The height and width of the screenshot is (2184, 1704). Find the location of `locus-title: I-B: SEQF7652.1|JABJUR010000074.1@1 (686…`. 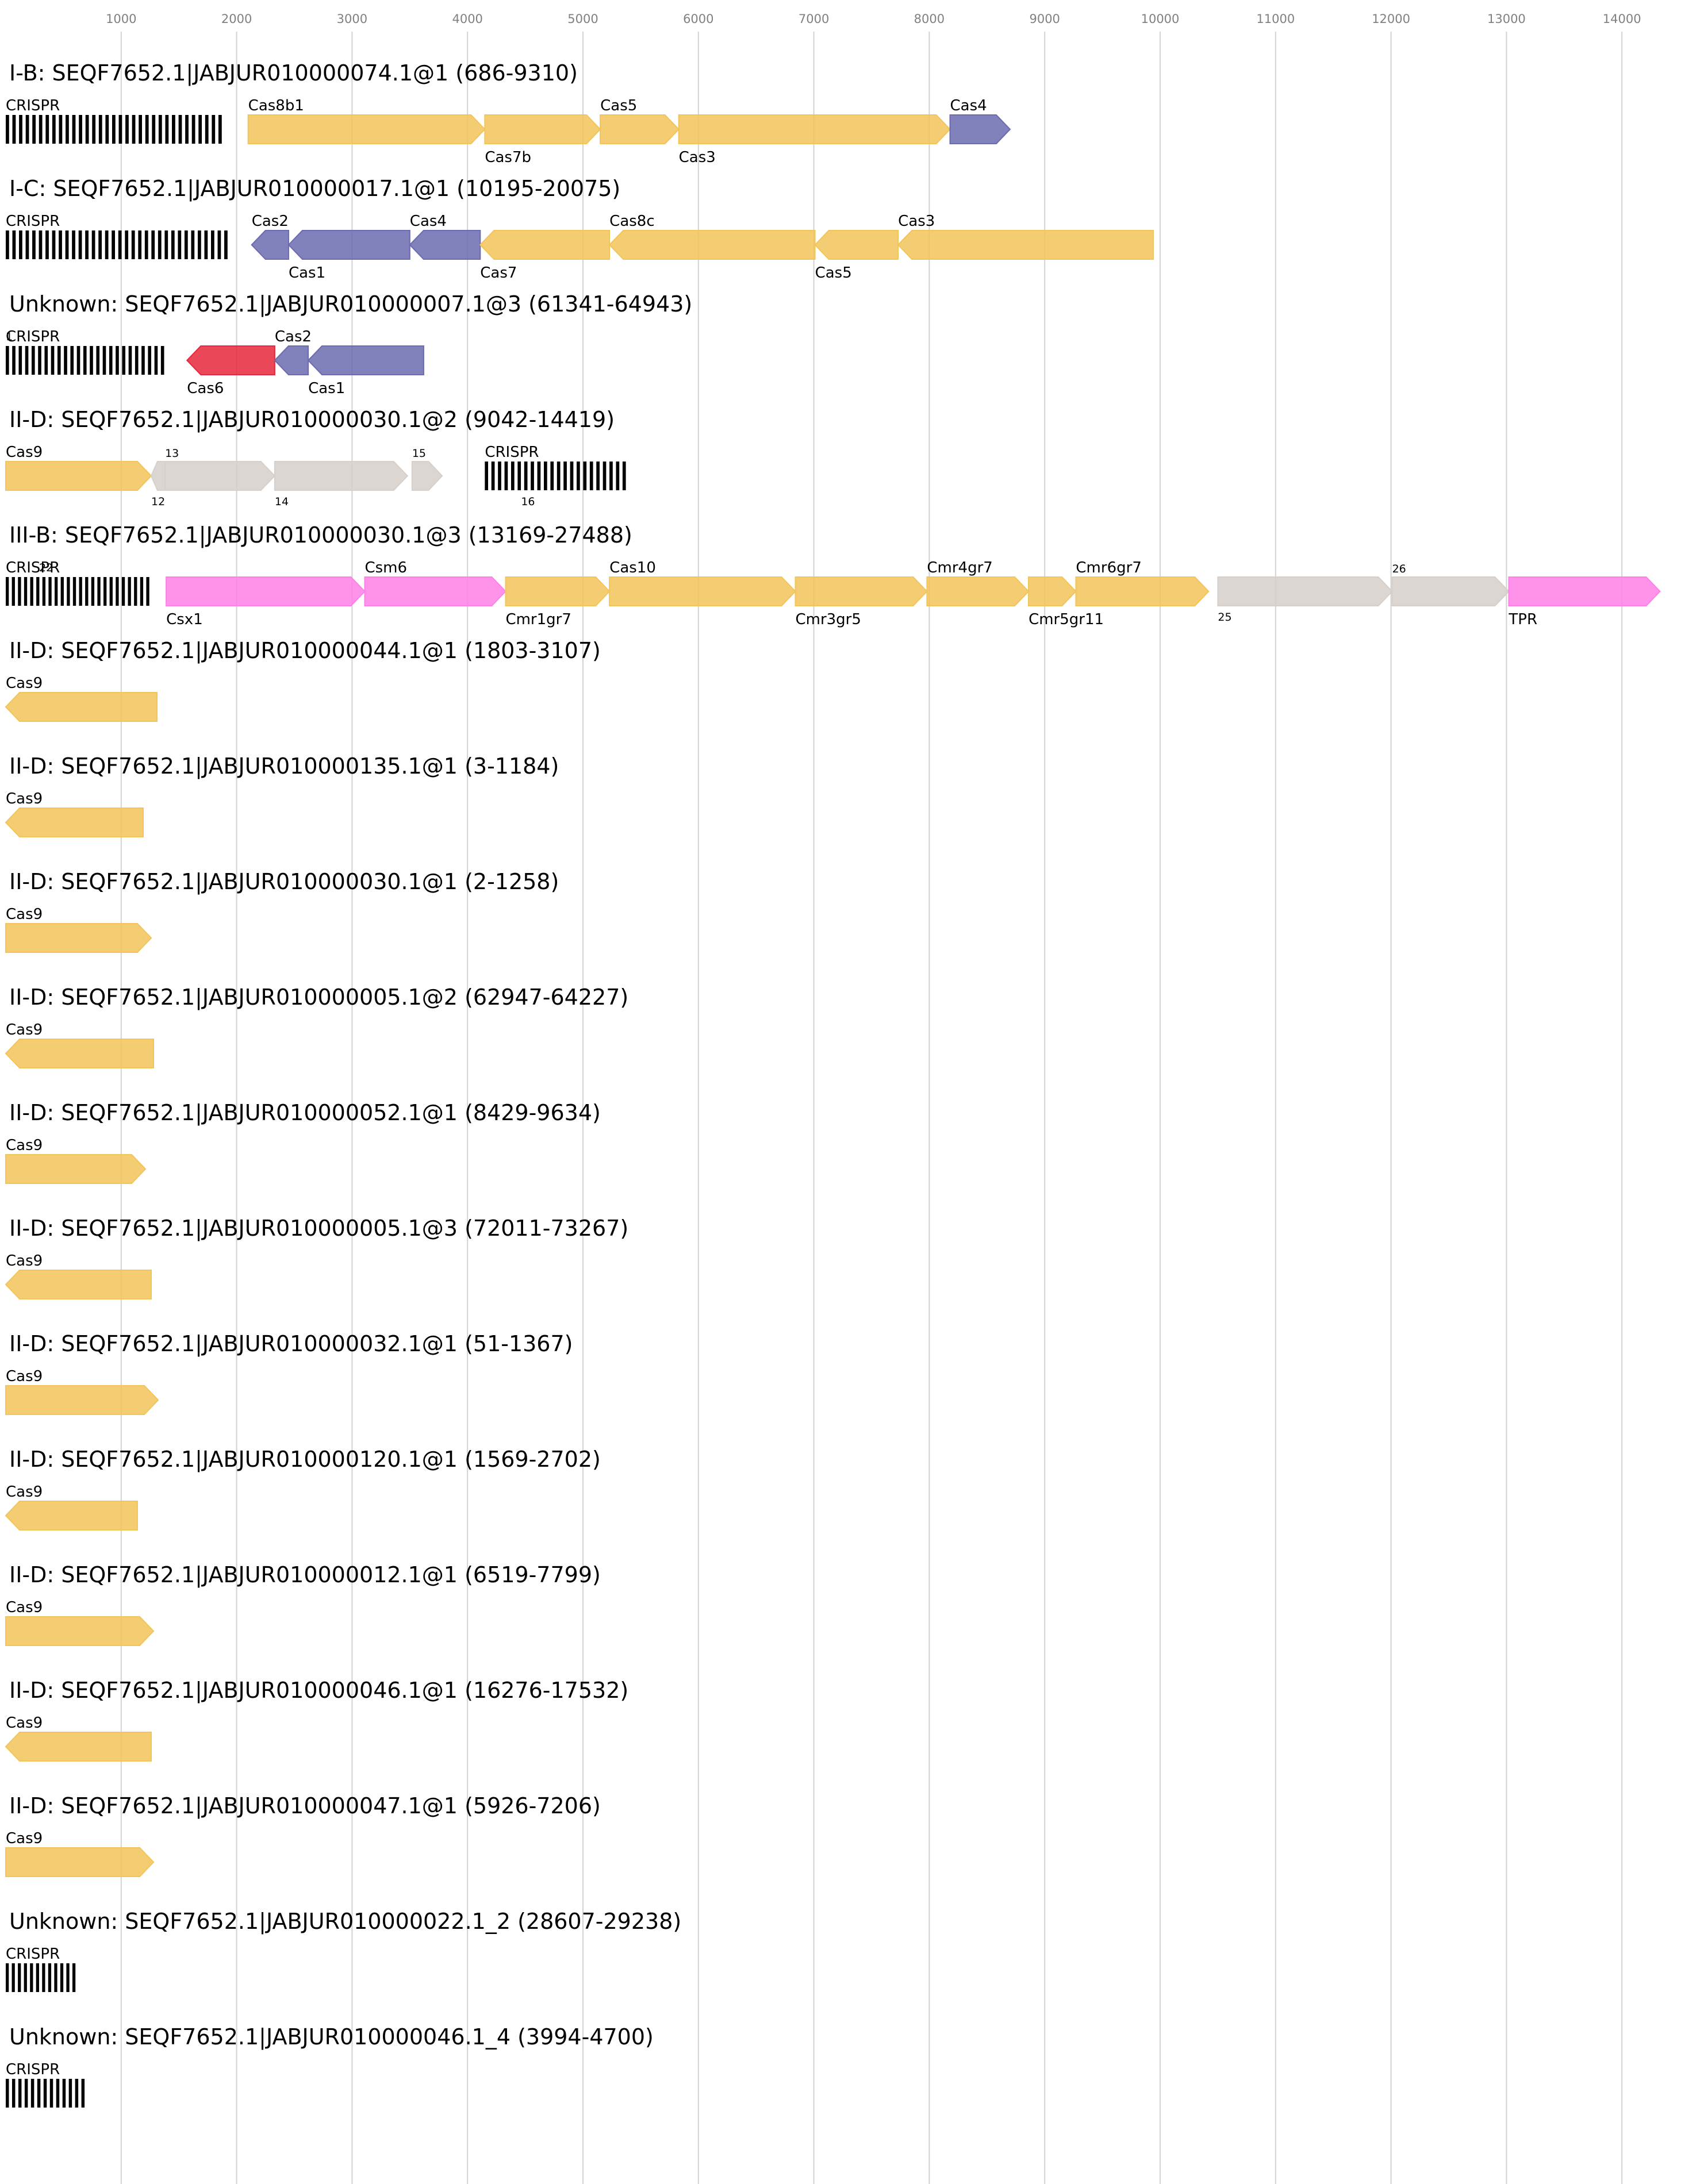

locus-title: I-B: SEQF7652.1|JABJUR010000074.1@1 (686… is located at coordinates (293, 73).